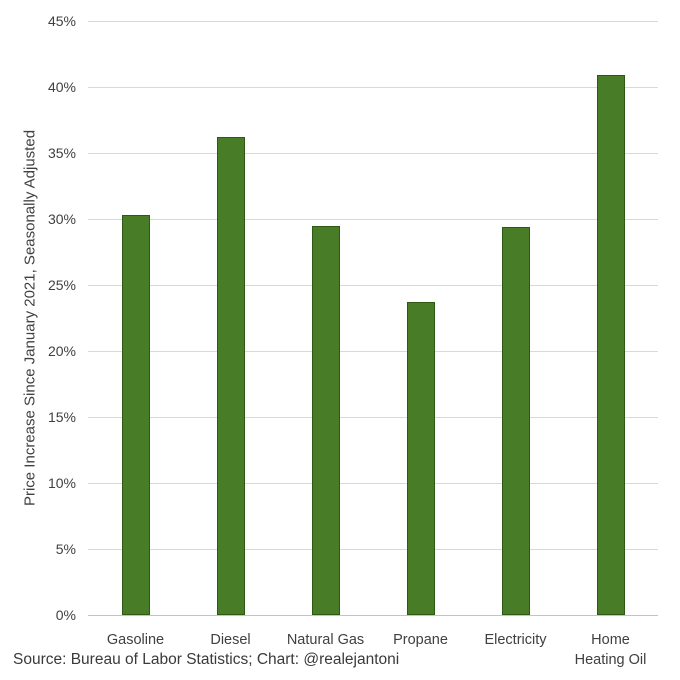 The height and width of the screenshot is (680, 680). What do you see at coordinates (61, 351) in the screenshot?
I see `y-tick-label: 20%` at bounding box center [61, 351].